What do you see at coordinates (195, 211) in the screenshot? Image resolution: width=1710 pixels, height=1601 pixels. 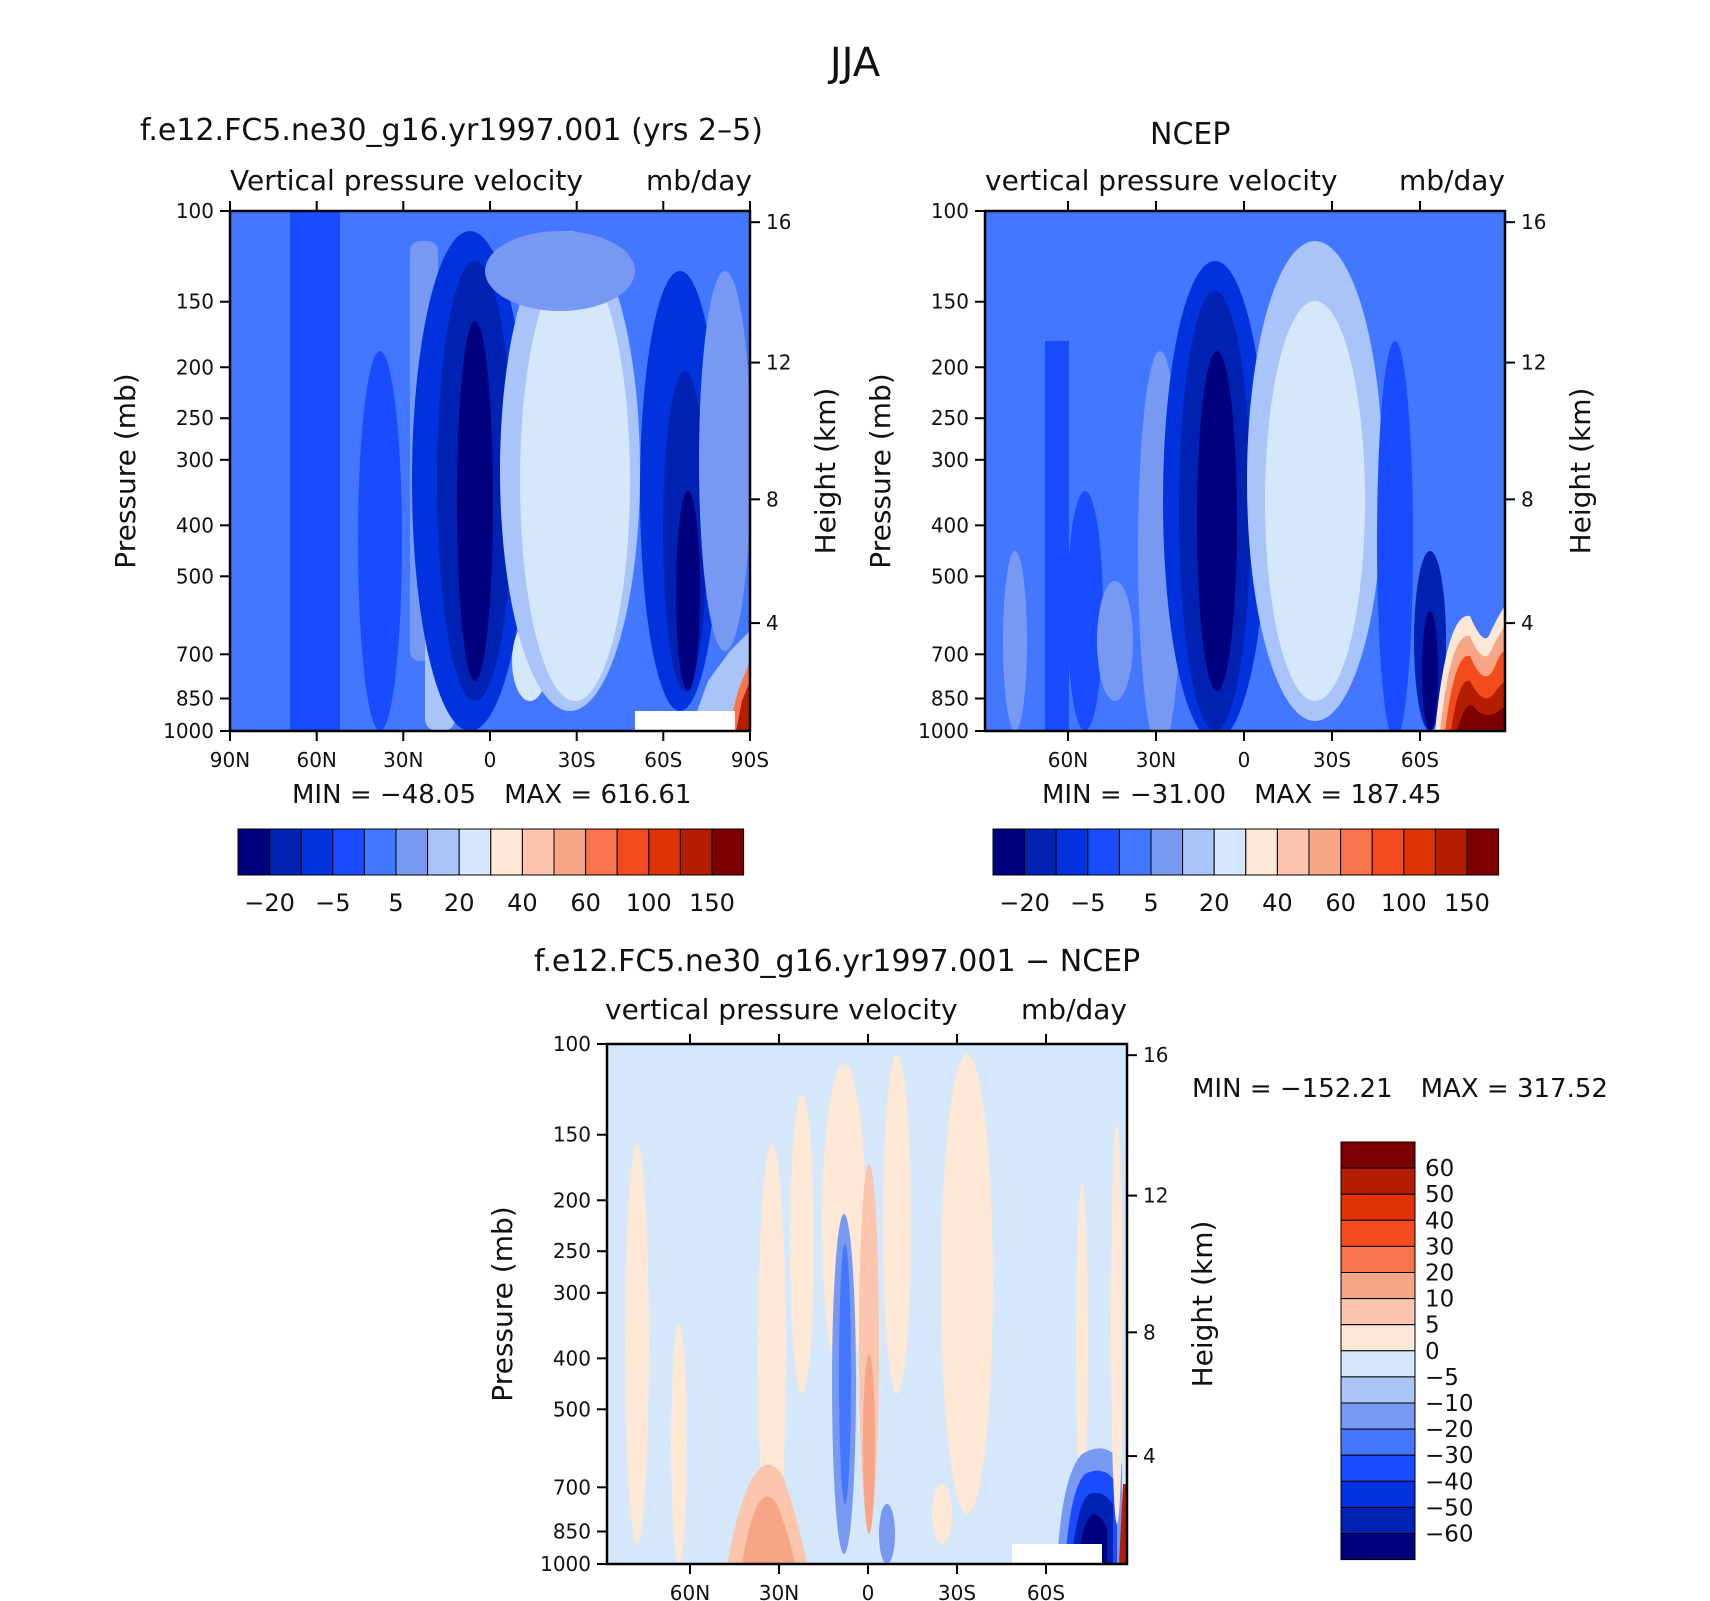 I see `panel1-ytick-label: 100` at bounding box center [195, 211].